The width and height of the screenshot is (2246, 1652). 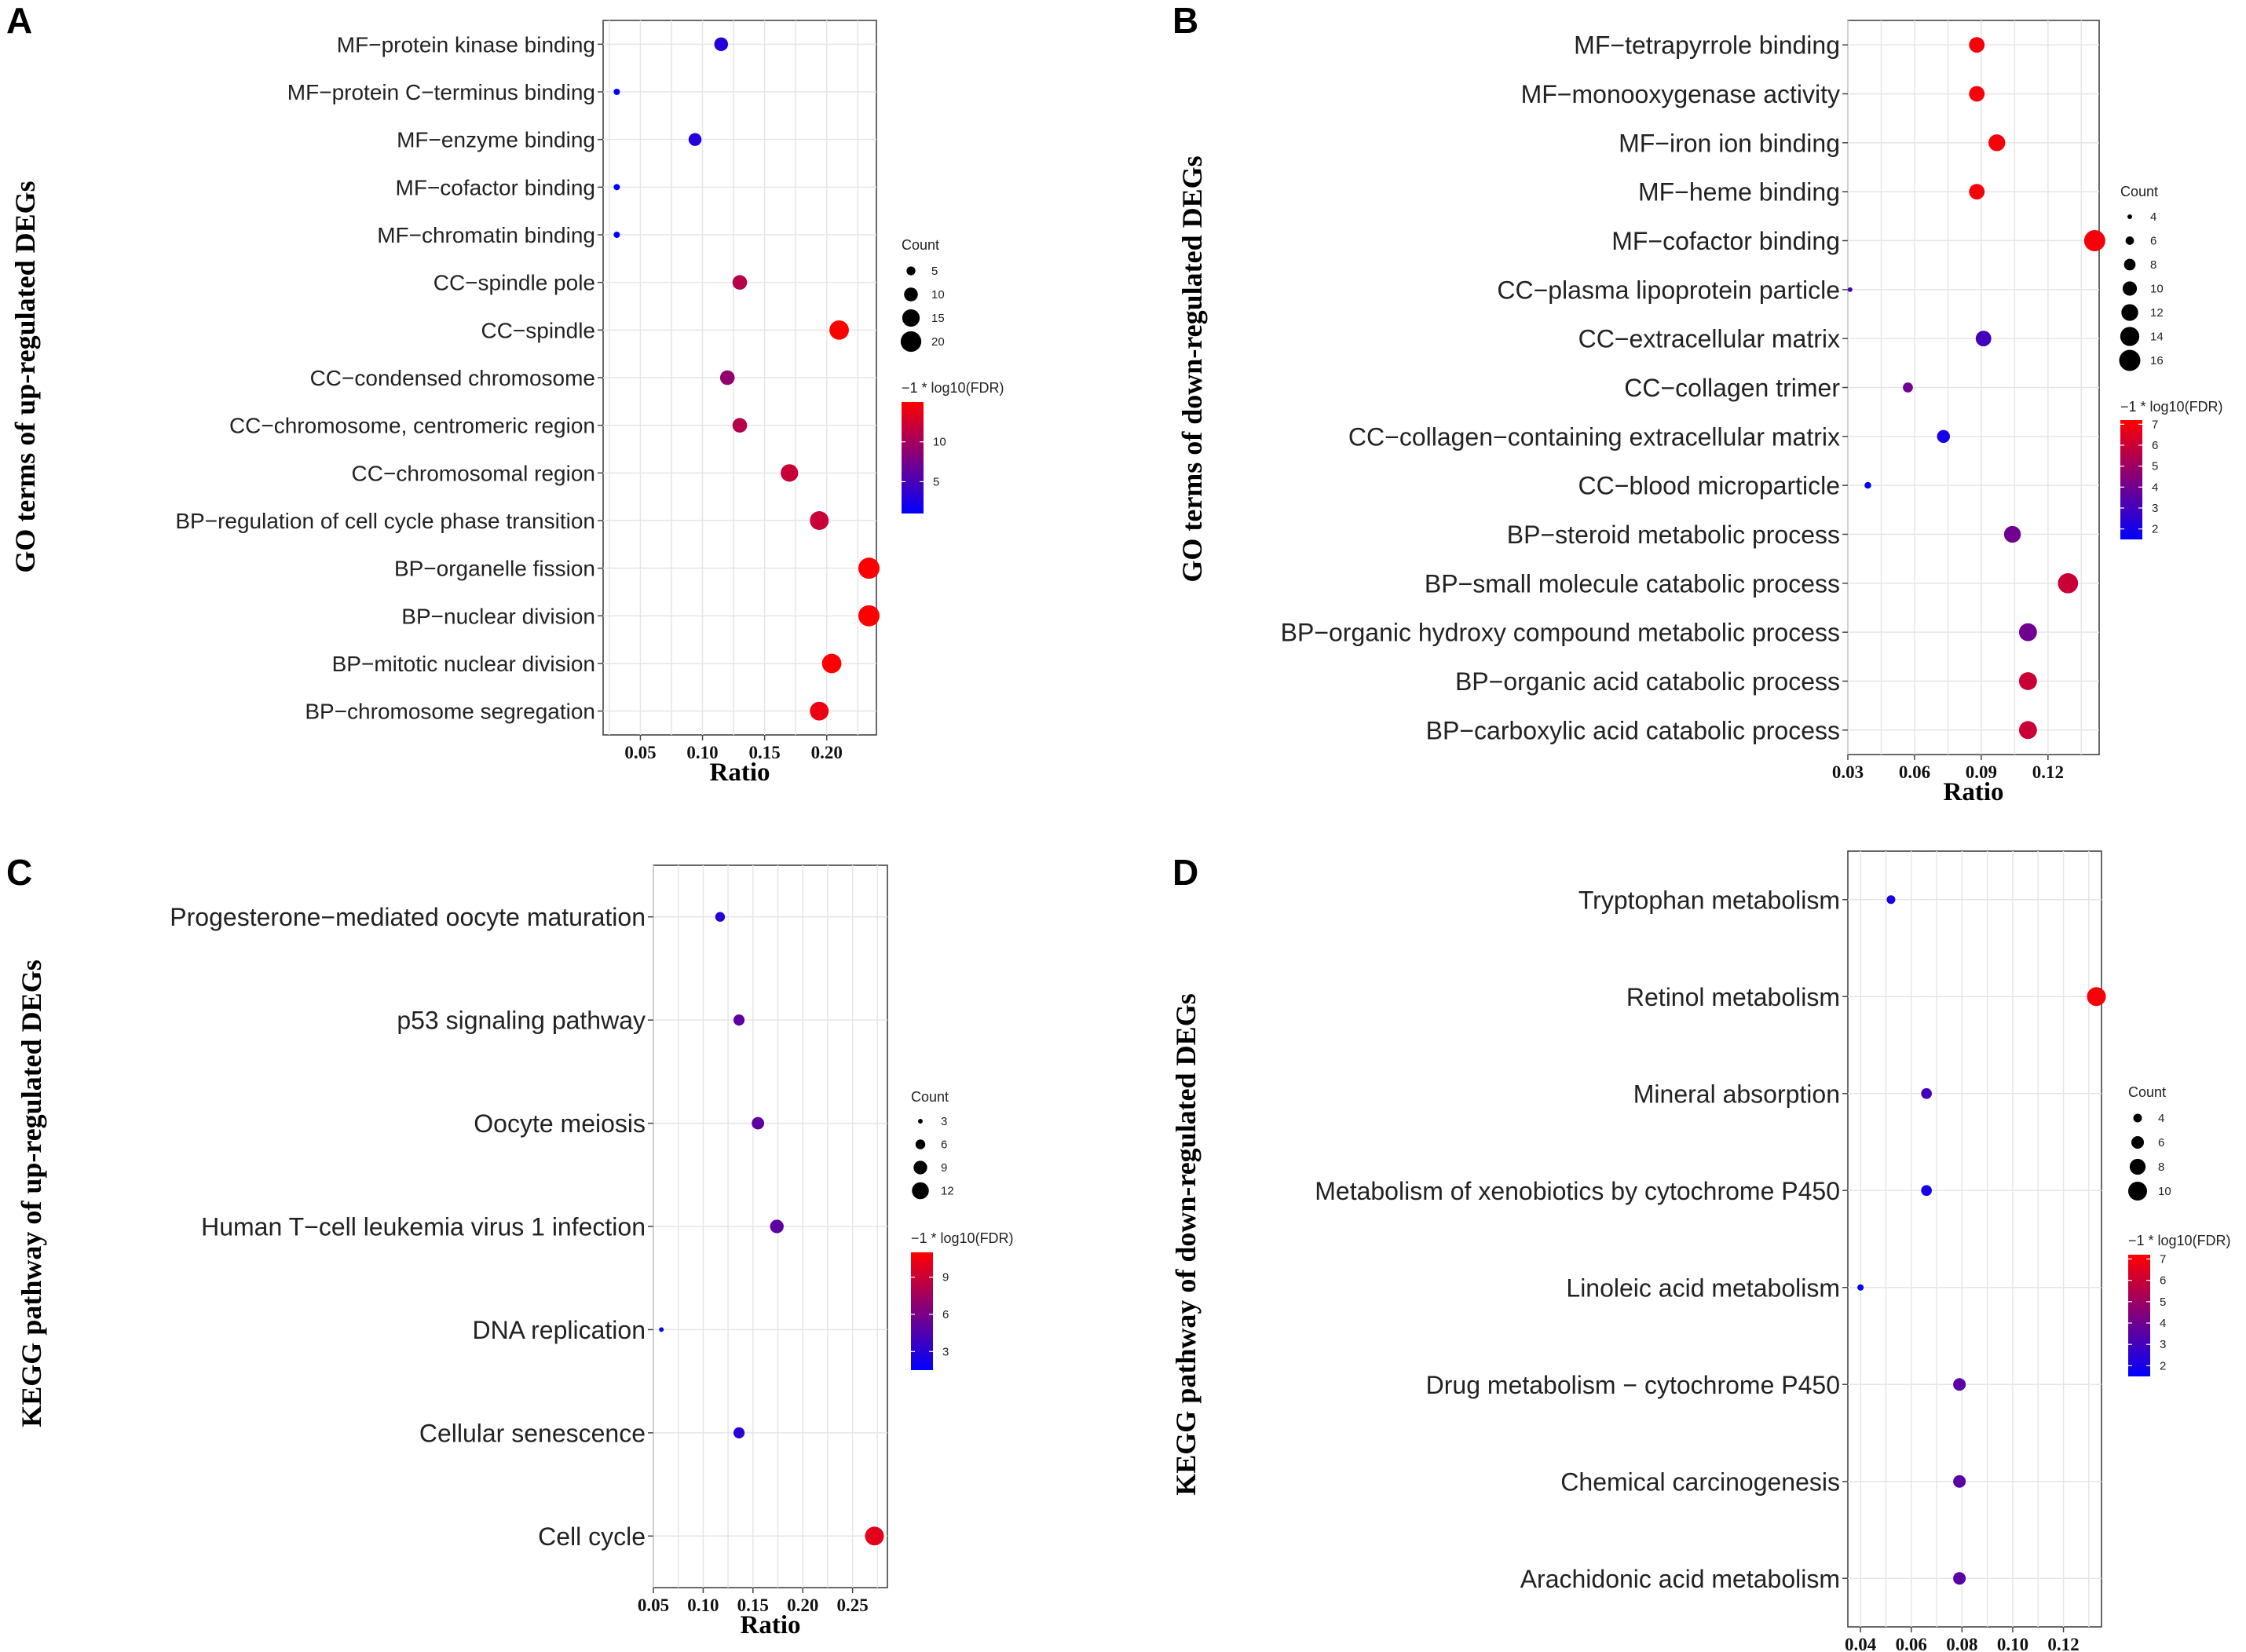 I want to click on x-tick-label: 0.03, so click(x=1848, y=772).